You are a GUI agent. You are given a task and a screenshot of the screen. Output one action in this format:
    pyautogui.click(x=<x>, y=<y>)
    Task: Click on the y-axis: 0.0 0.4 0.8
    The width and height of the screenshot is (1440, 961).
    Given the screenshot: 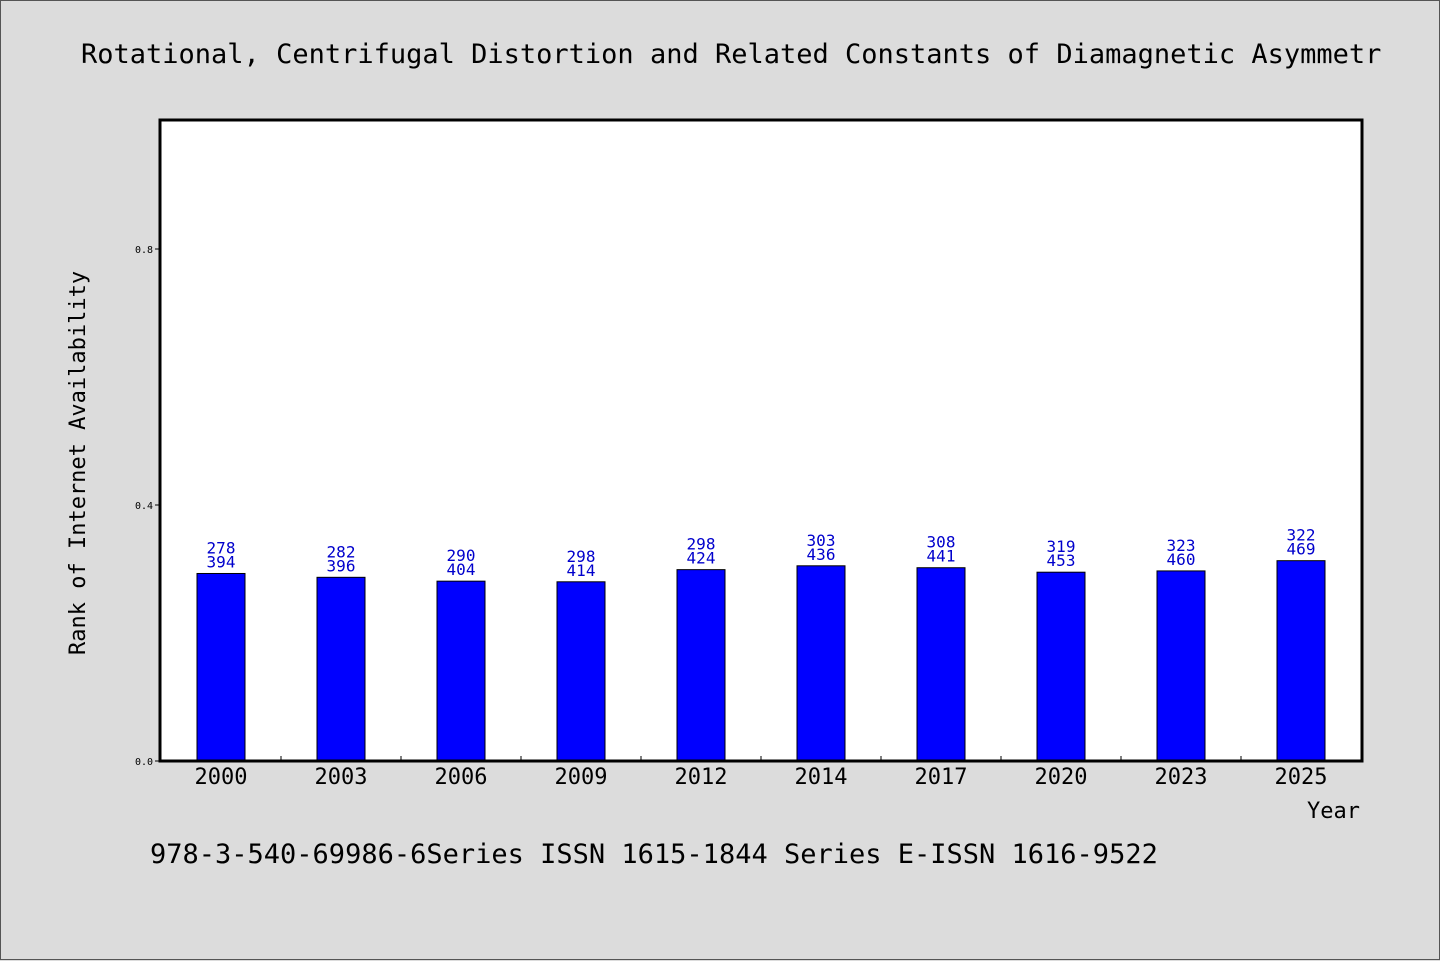 What is the action you would take?
    pyautogui.click(x=148, y=506)
    